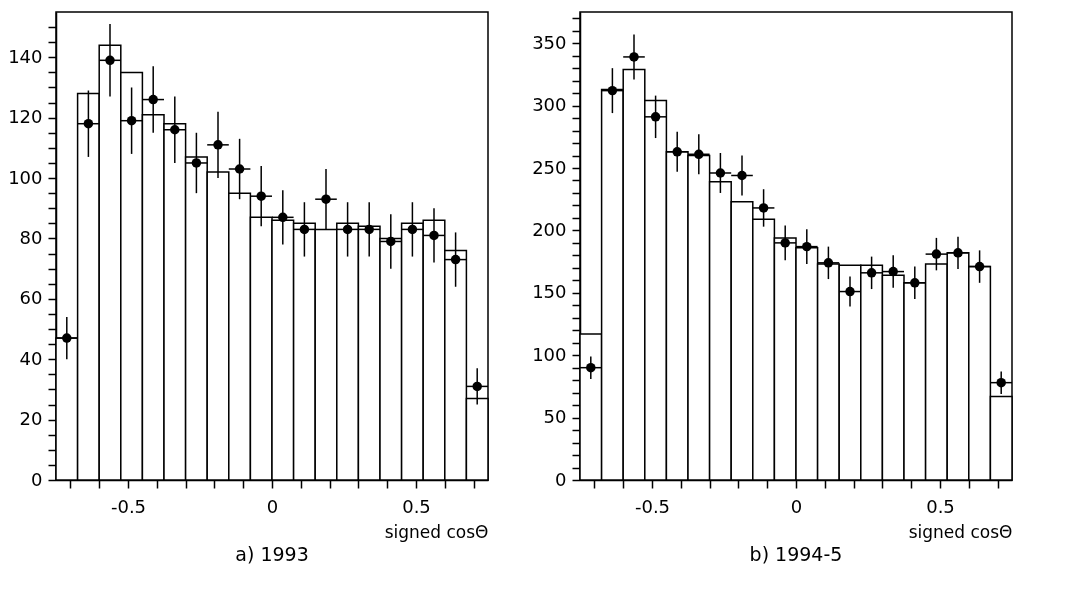 This screenshot has width=1074, height=601. Describe the element at coordinates (796, 554) in the screenshot. I see `text: b) 1994-5` at that location.